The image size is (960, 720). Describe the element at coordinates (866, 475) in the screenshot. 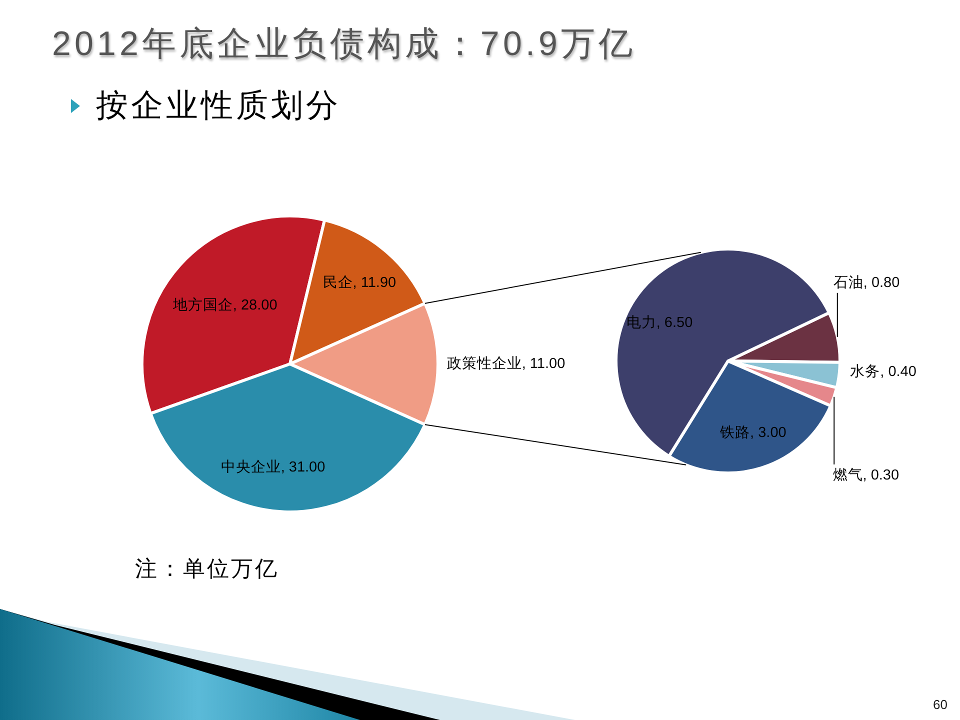

I see `slice-label: 燃气, 0.30` at that location.